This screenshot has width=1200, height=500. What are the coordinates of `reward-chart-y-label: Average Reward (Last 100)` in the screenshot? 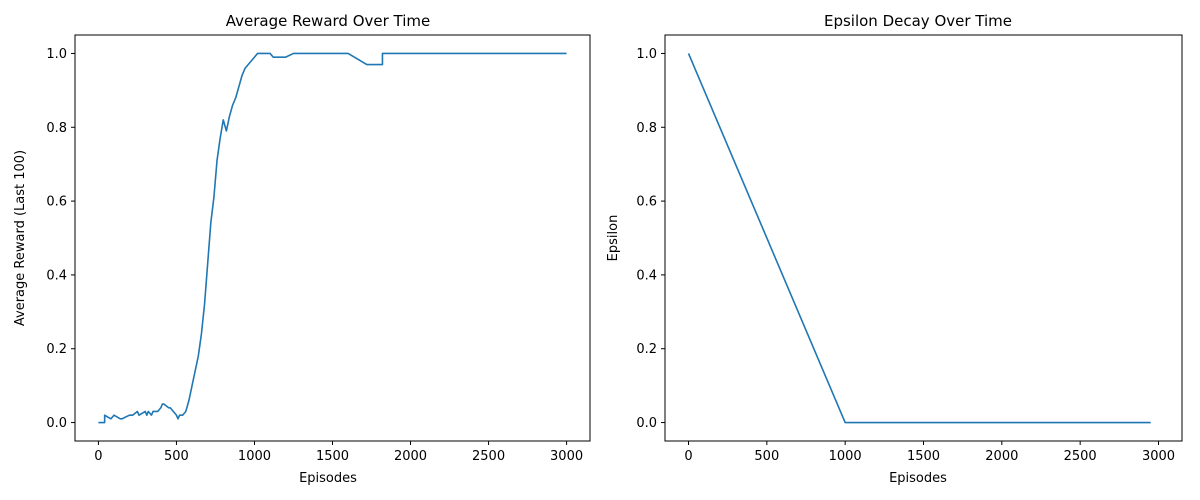 It's located at (20, 238).